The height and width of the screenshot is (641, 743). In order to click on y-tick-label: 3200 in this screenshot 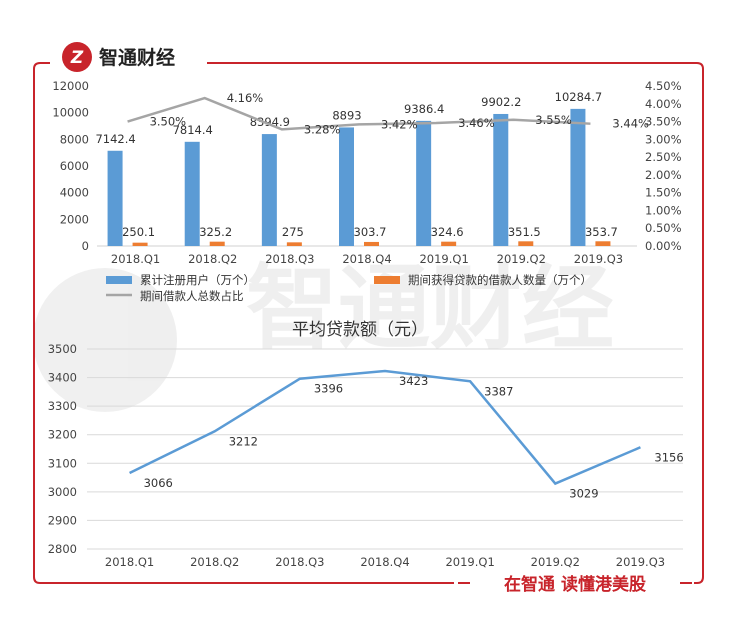, I will do `click(62, 435)`.